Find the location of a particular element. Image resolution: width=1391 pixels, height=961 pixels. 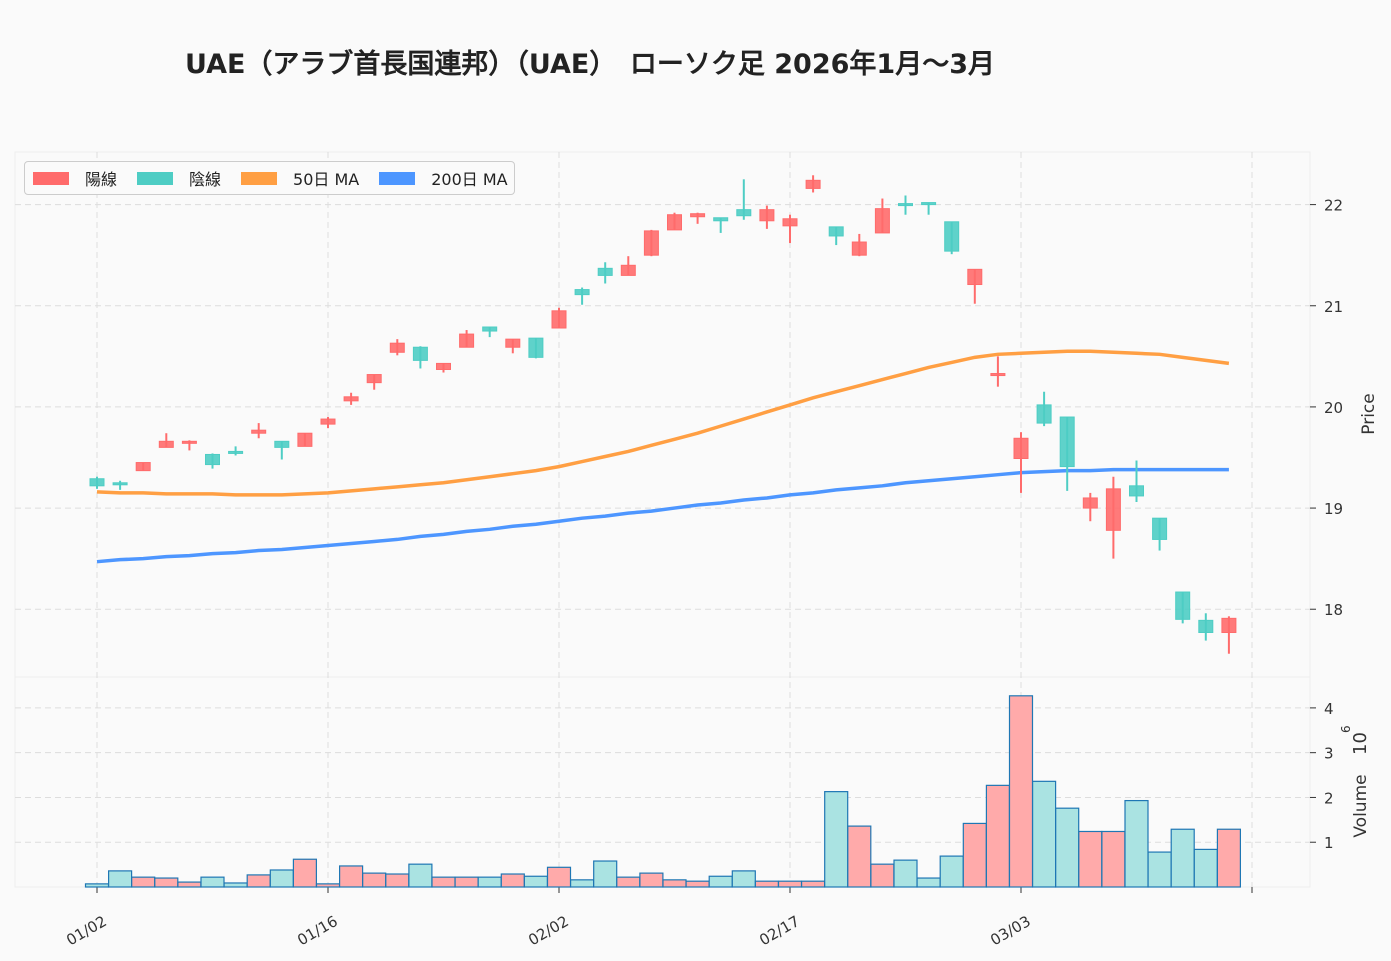

legend-label-down: 陰線 is located at coordinates (205, 179).